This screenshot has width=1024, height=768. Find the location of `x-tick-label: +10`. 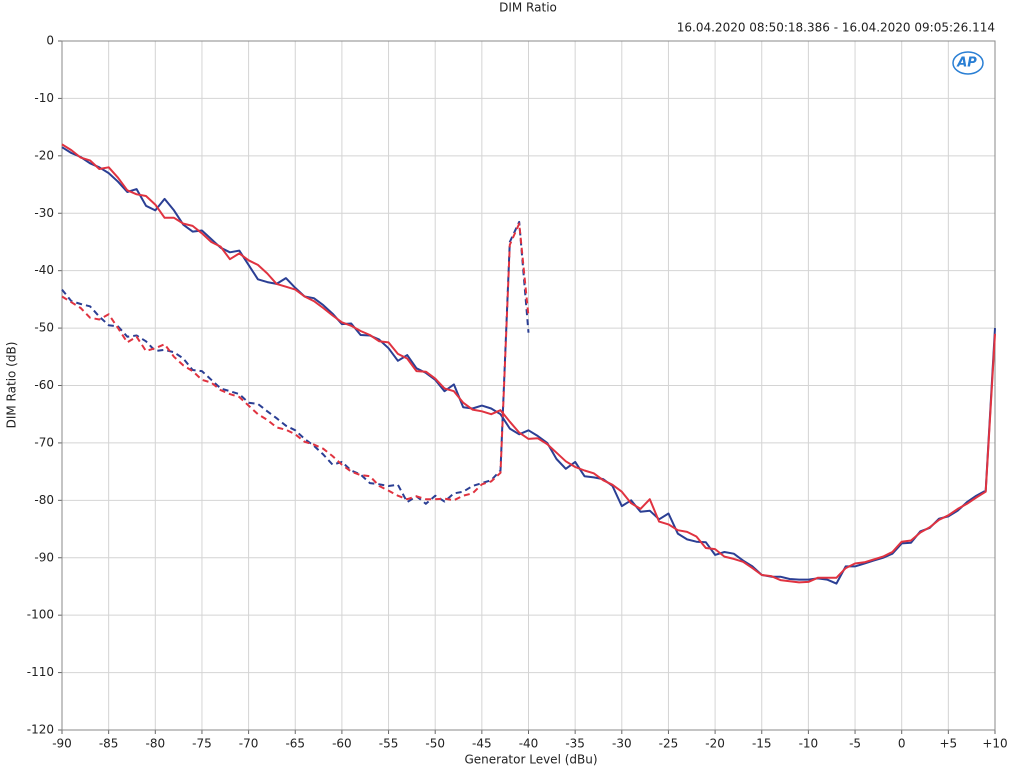

x-tick-label: +10 is located at coordinates (994, 744).